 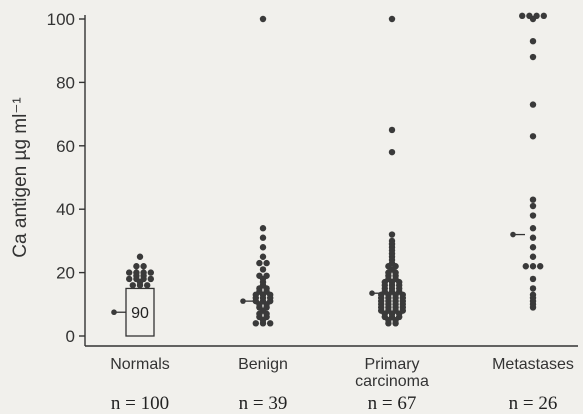 What do you see at coordinates (65, 146) in the screenshot?
I see `y-tick-label: 60` at bounding box center [65, 146].